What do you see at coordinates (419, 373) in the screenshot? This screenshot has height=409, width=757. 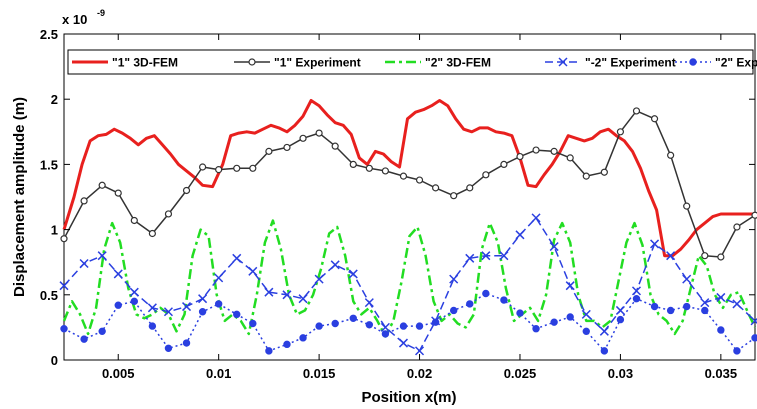 I see `x-tick-label: 0.02` at bounding box center [419, 373].